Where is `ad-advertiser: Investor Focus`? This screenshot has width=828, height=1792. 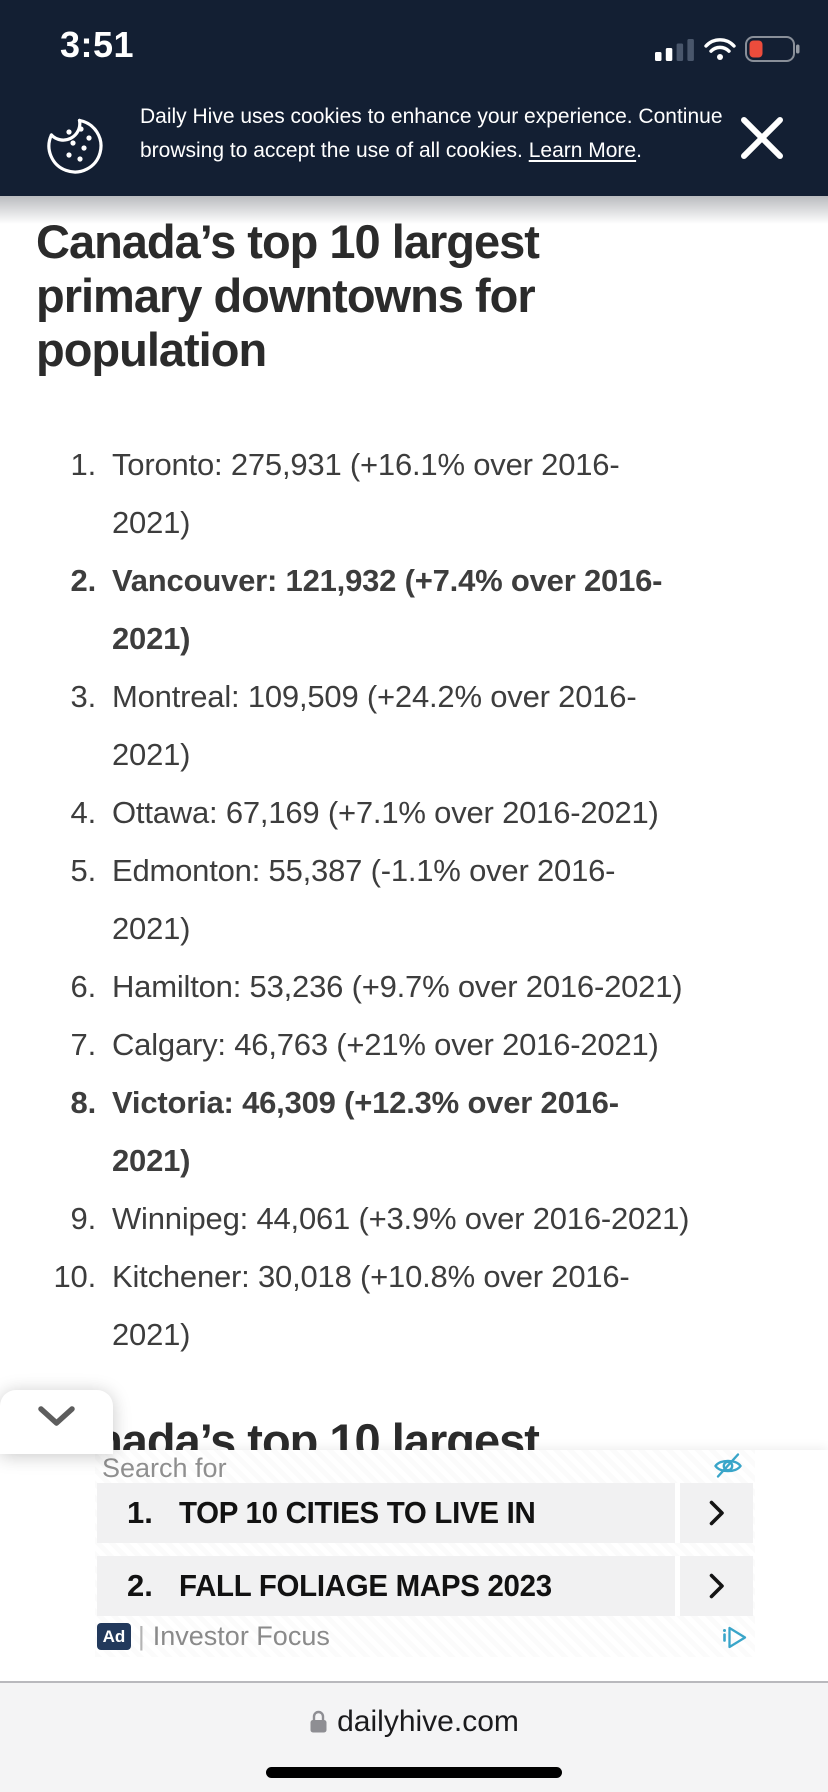 ad-advertiser: Investor Focus is located at coordinates (241, 1636).